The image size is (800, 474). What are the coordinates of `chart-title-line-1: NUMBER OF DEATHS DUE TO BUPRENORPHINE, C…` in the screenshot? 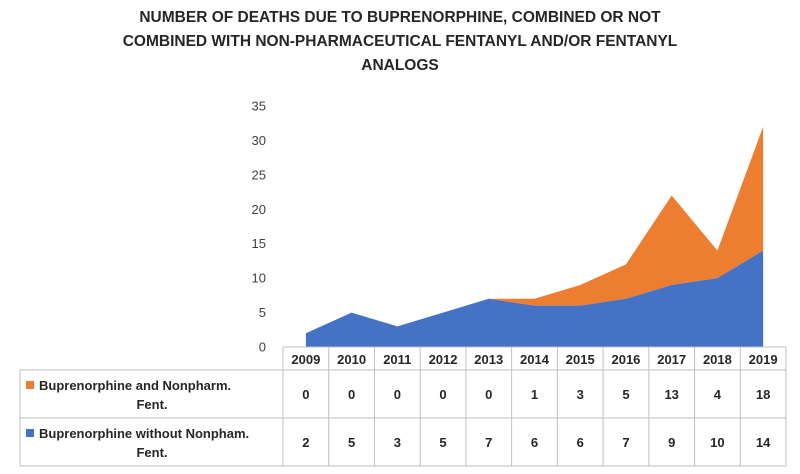 It's located at (400, 17).